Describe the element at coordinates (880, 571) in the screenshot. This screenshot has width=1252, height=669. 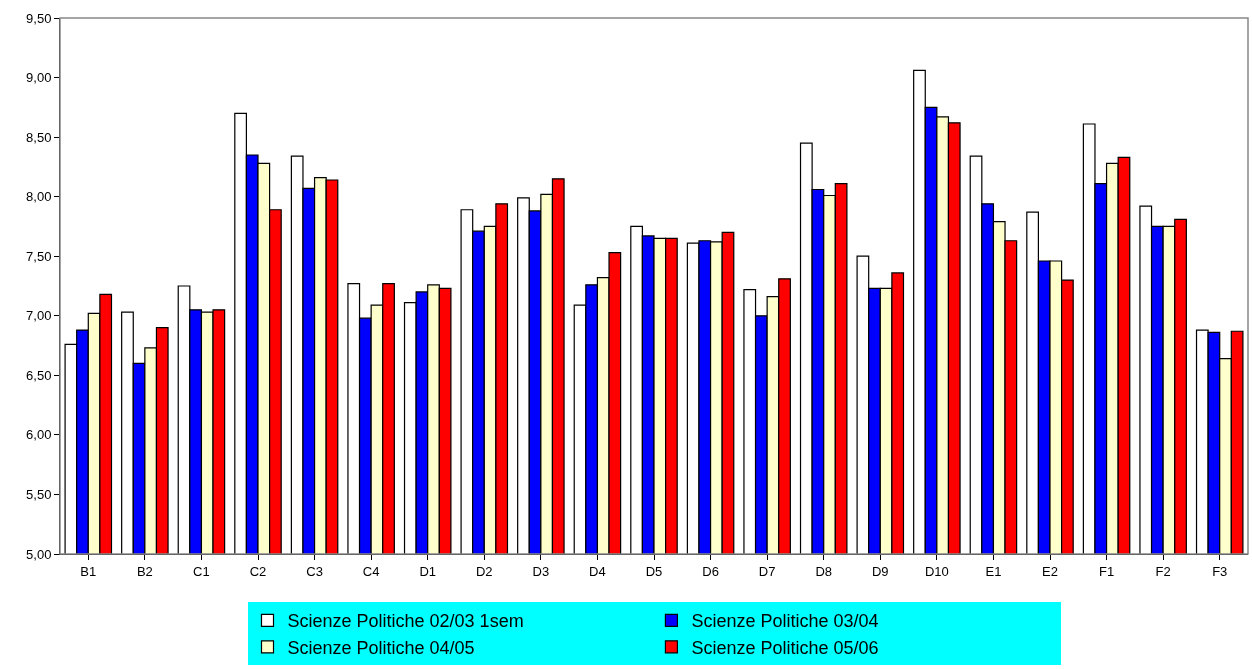
I see `x-tick-label: D9` at that location.